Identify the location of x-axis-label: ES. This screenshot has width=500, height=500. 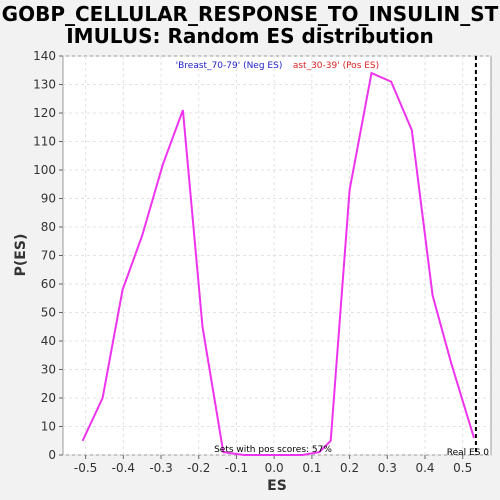
(277, 486).